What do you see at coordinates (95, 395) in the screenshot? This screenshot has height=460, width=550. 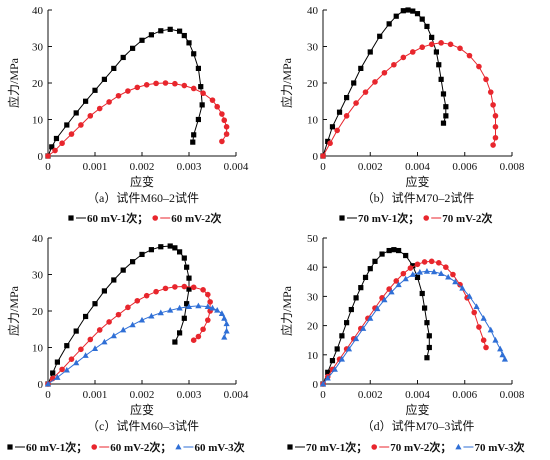 I see `x-tick-label: 0.001` at bounding box center [95, 395].